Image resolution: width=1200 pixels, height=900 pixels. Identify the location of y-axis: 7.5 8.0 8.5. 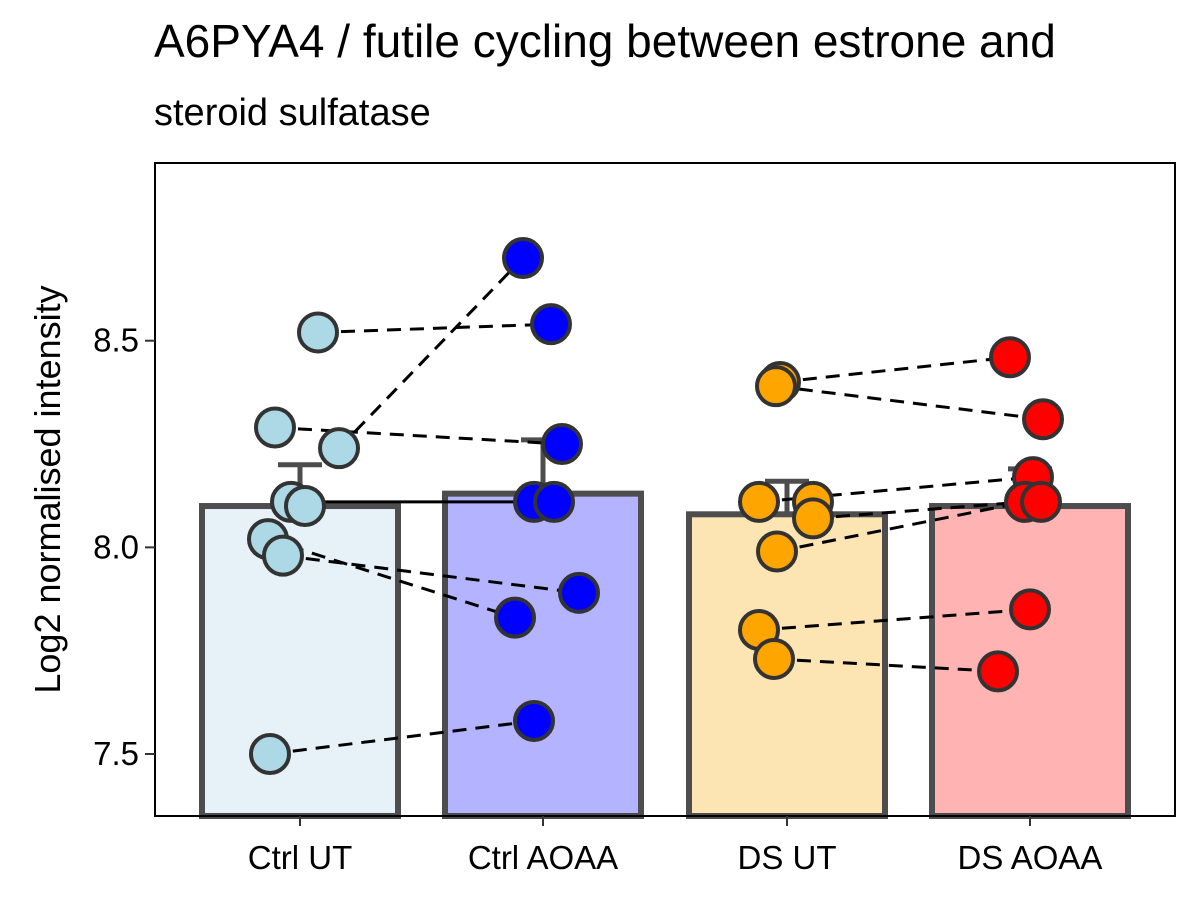
(124, 547).